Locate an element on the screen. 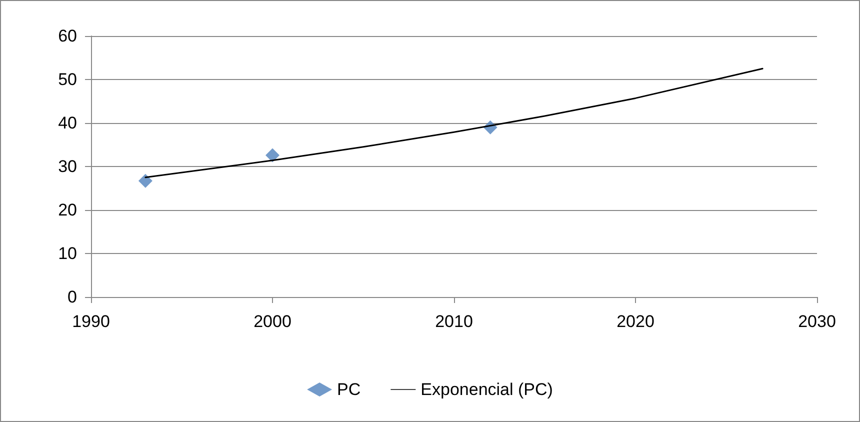  legend-label: PC is located at coordinates (349, 389).